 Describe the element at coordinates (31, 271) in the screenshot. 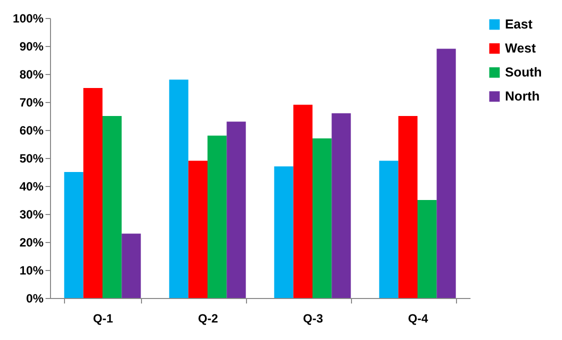

I see `y-tick-label: 10%` at that location.